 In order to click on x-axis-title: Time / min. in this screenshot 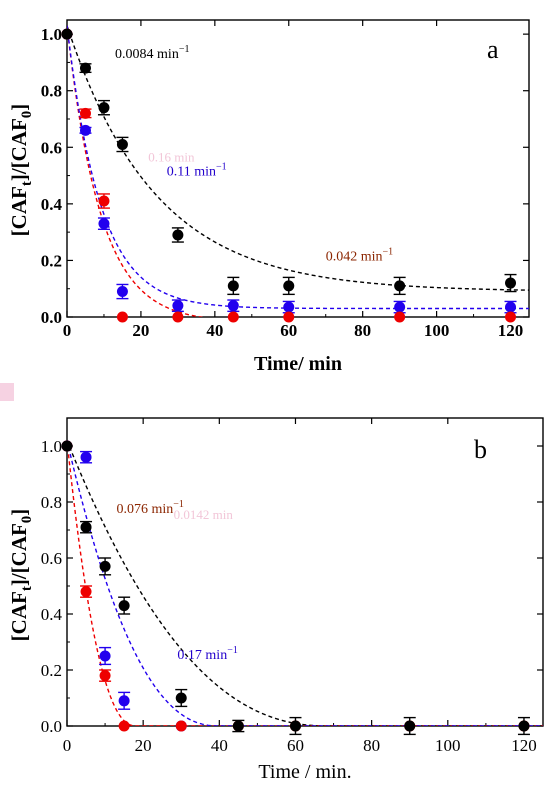, I will do `click(304, 772)`.